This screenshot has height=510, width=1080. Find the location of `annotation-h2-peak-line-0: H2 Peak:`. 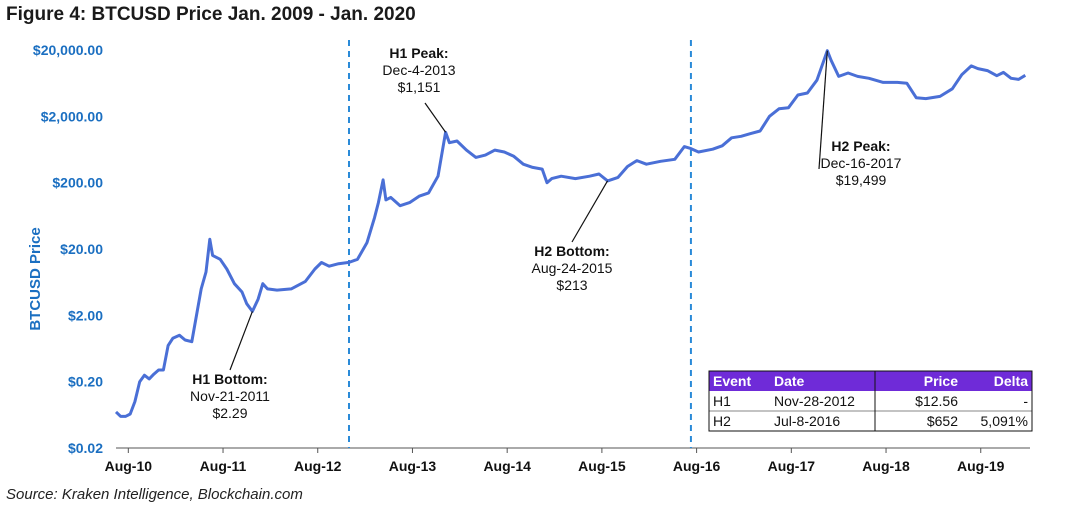

annotation-h2-peak-line-0: H2 Peak: is located at coordinates (860, 146).